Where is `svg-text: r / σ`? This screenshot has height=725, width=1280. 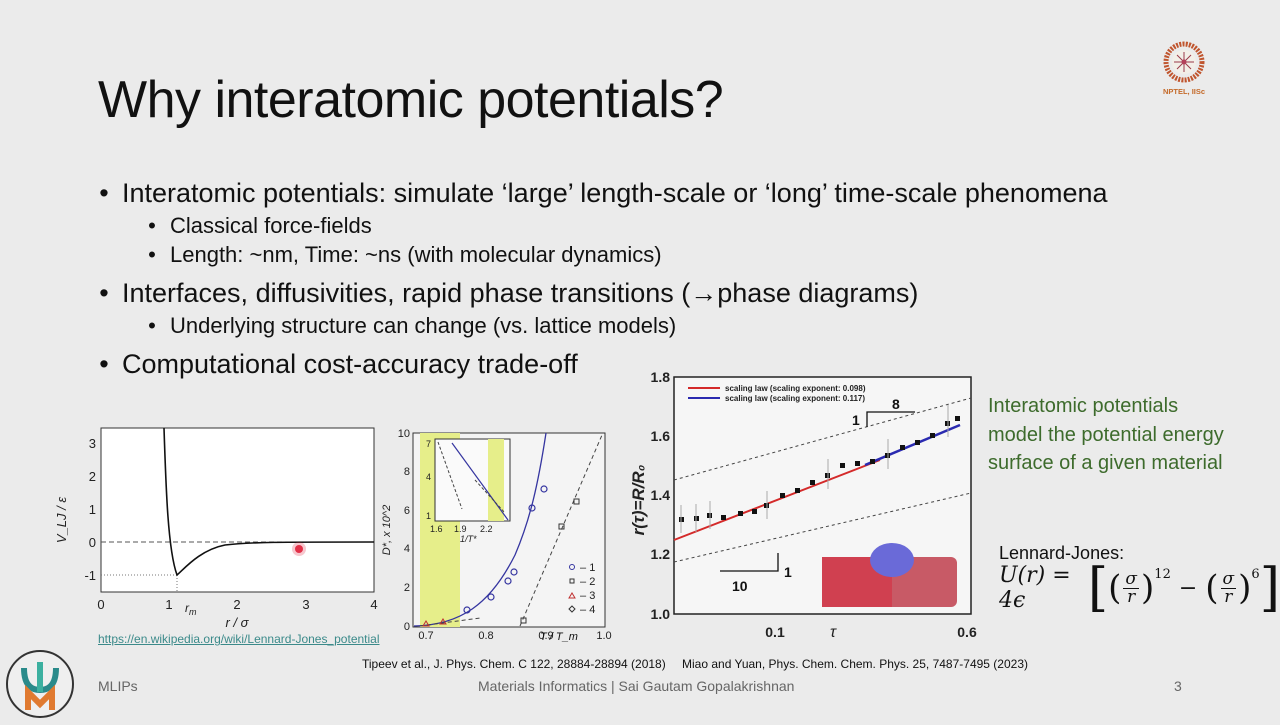 svg-text: r / σ is located at coordinates (237, 622).